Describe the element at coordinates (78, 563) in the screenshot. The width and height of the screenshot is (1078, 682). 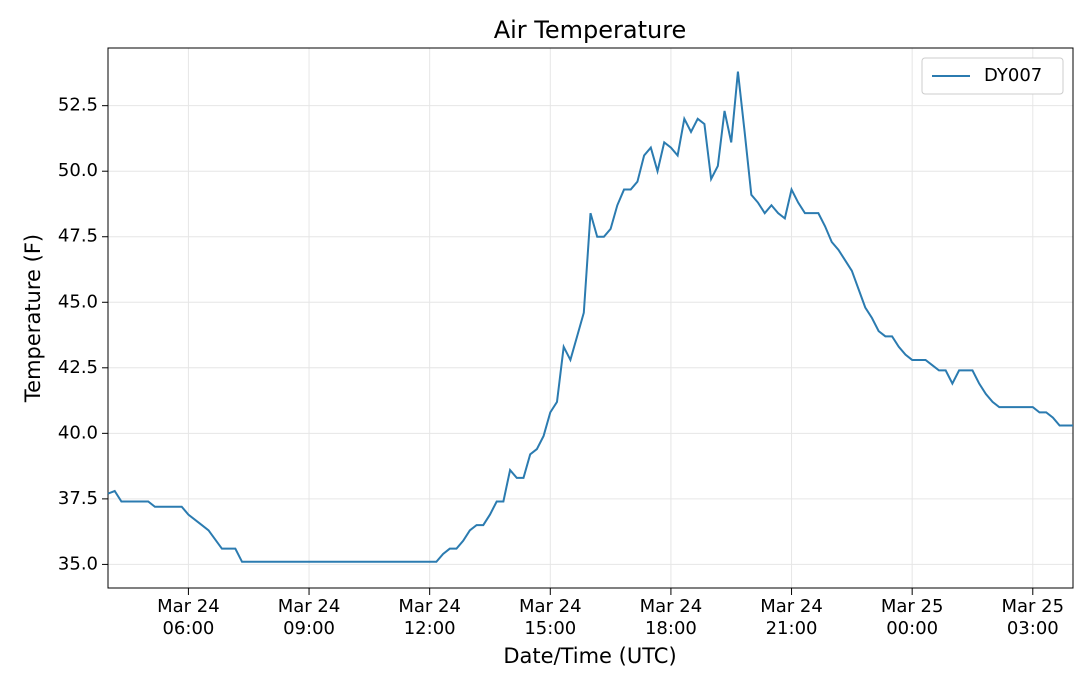
I see `y-tick-label: 35.0` at that location.